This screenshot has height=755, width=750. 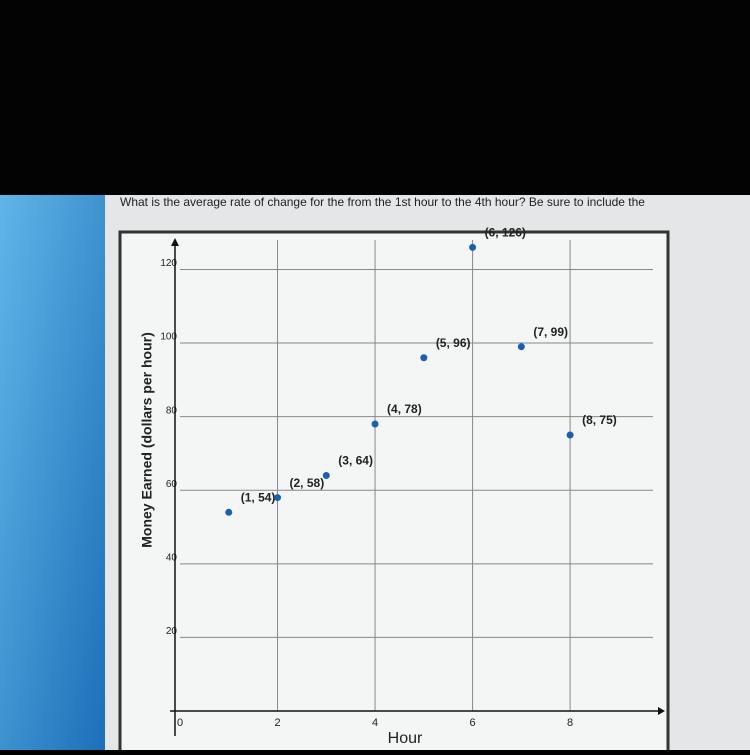 What do you see at coordinates (661, 711) in the screenshot?
I see `x-arrow` at bounding box center [661, 711].